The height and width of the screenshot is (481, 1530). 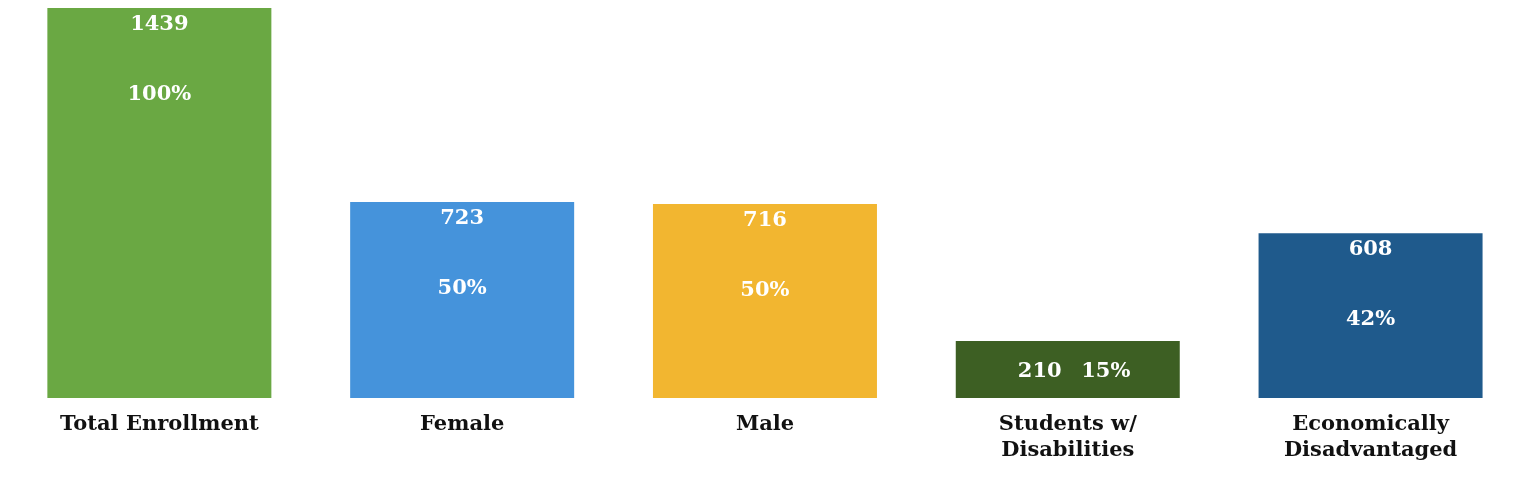 What do you see at coordinates (765, 422) in the screenshot?
I see `x-tick-label: Male` at bounding box center [765, 422].